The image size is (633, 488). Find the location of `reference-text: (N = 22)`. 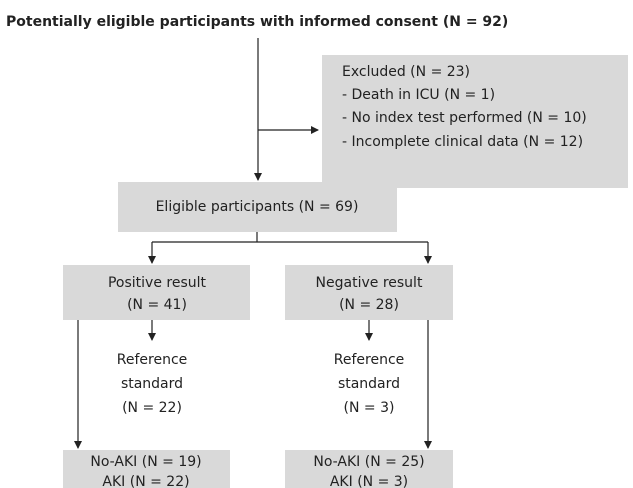

reference-text: (N = 22) is located at coordinates (152, 408).